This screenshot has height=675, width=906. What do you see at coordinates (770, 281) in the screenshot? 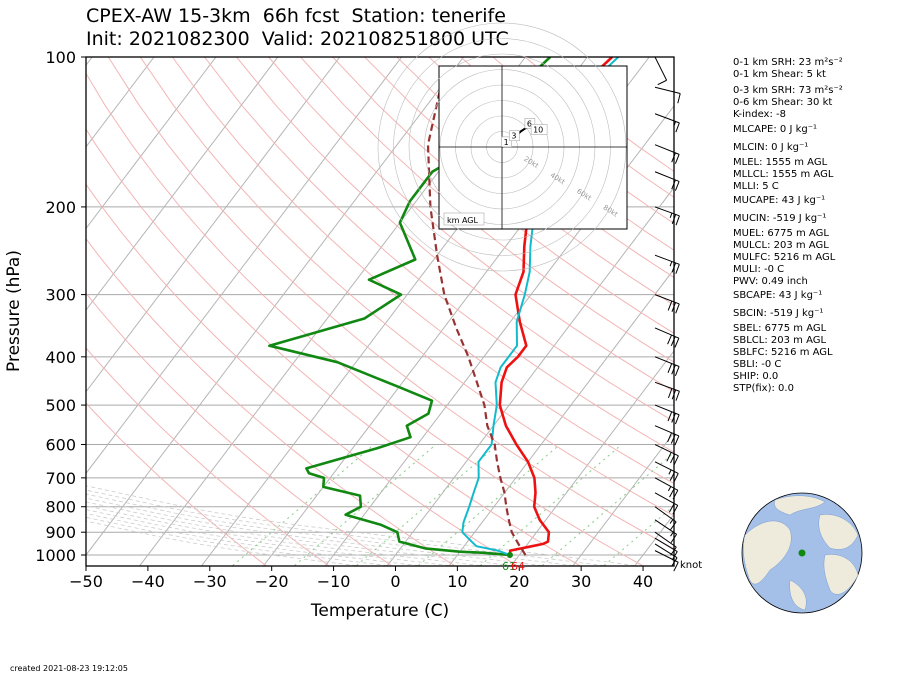
I see `index-line: PWV: 0.49 inch` at bounding box center [770, 281].